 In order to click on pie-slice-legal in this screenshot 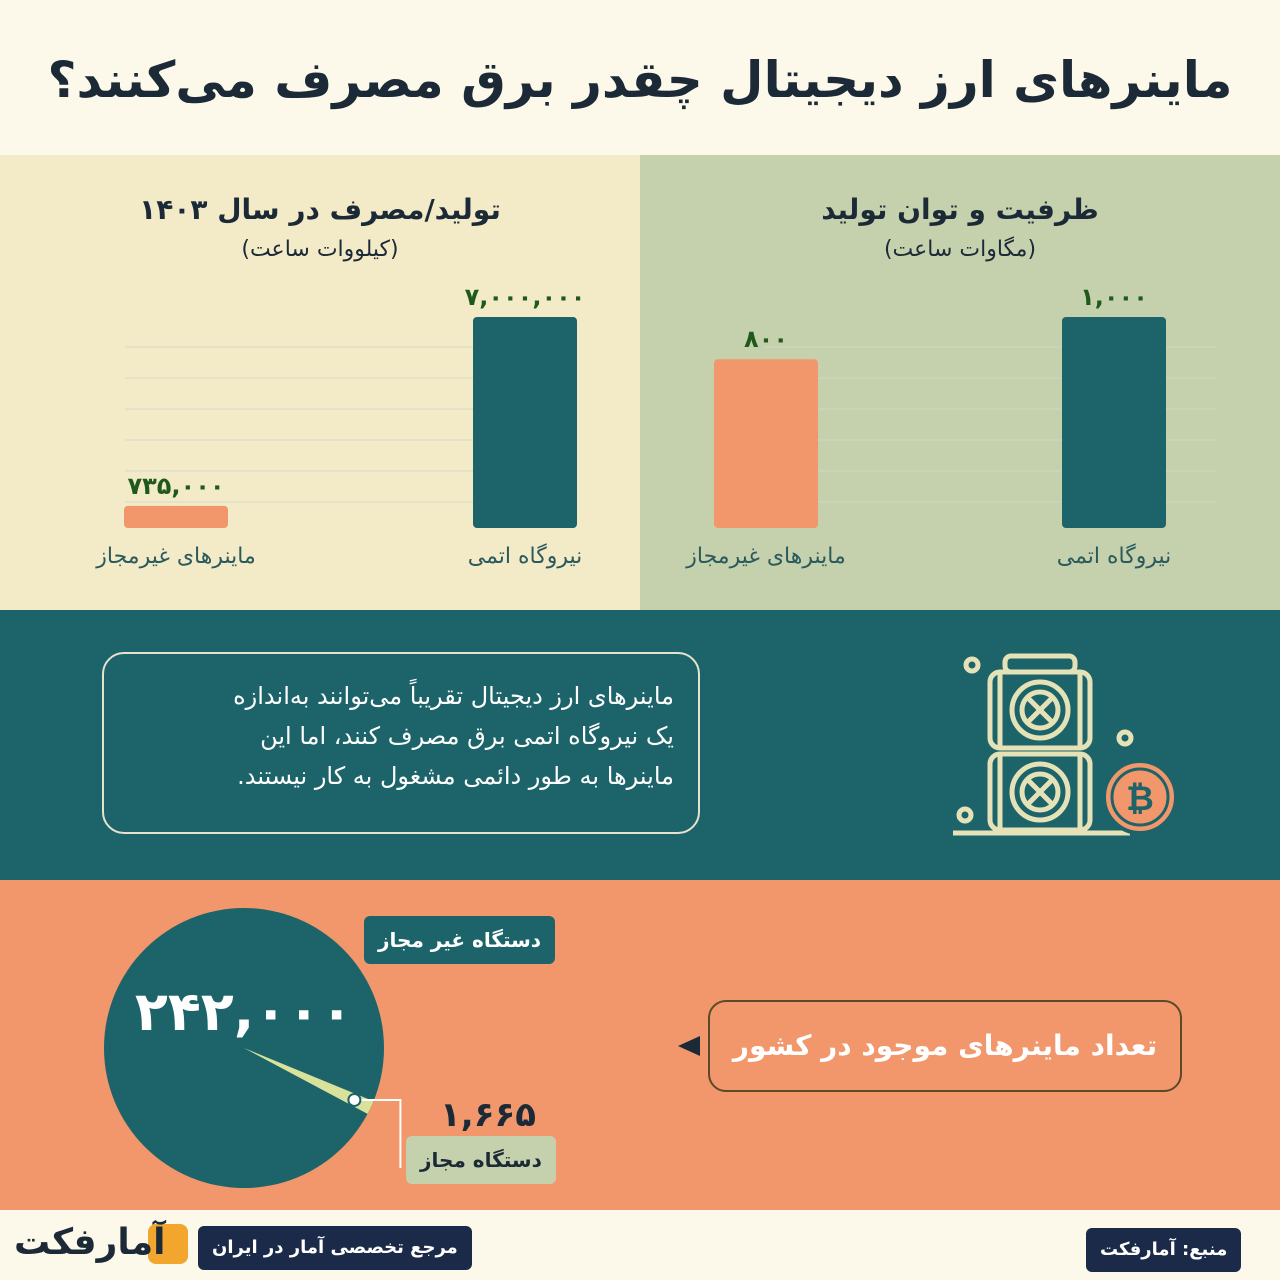, I will do `click(309, 1081)`.